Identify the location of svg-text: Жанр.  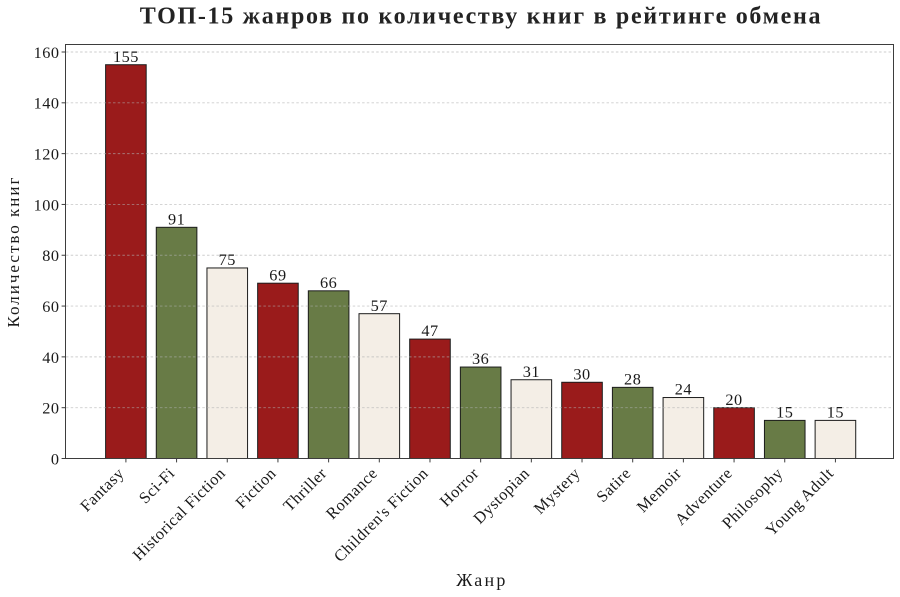
(482, 580).